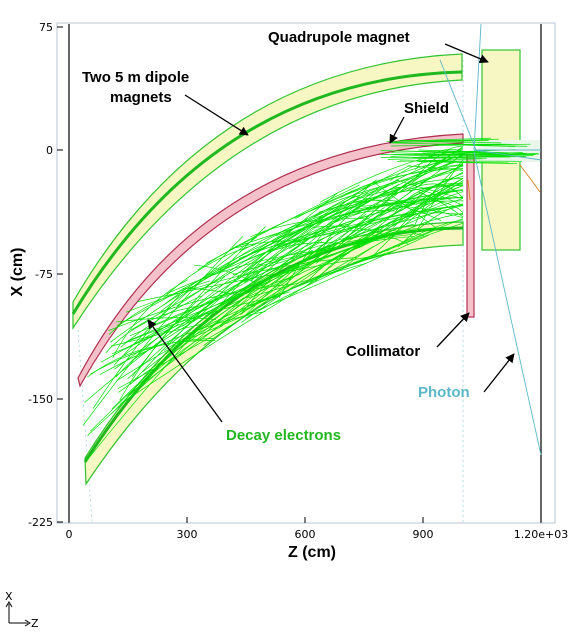  I want to click on dipole-label-line1: Two 5 m dipole, so click(135, 77).